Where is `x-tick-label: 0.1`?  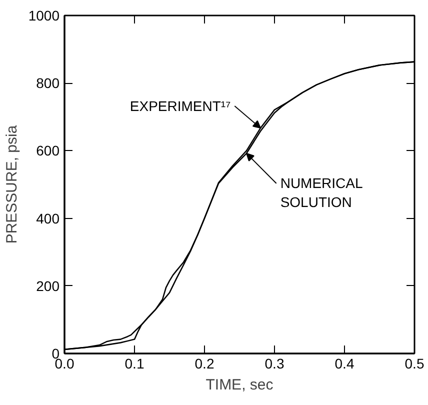
x-tick-label: 0.1 is located at coordinates (134, 364).